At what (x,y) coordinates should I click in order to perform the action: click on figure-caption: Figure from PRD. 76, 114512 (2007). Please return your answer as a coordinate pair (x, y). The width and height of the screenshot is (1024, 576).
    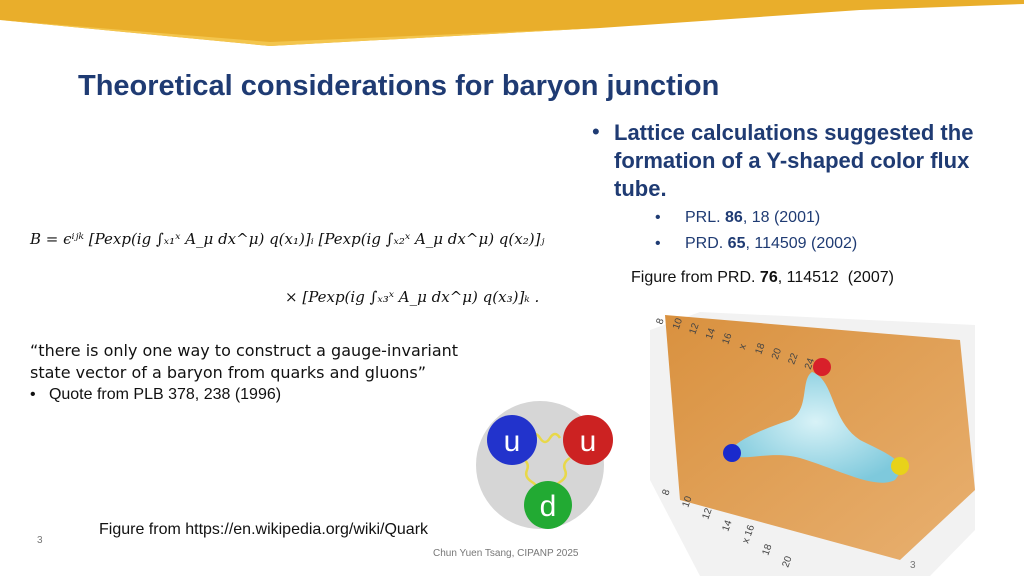
    Looking at the image, I should click on (762, 278).